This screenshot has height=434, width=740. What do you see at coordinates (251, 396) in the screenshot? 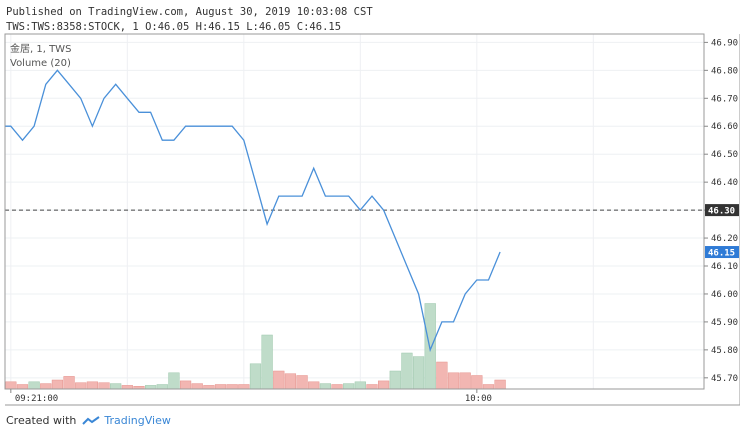
I see `time-axis: 09:21:00 10:00` at bounding box center [251, 396].